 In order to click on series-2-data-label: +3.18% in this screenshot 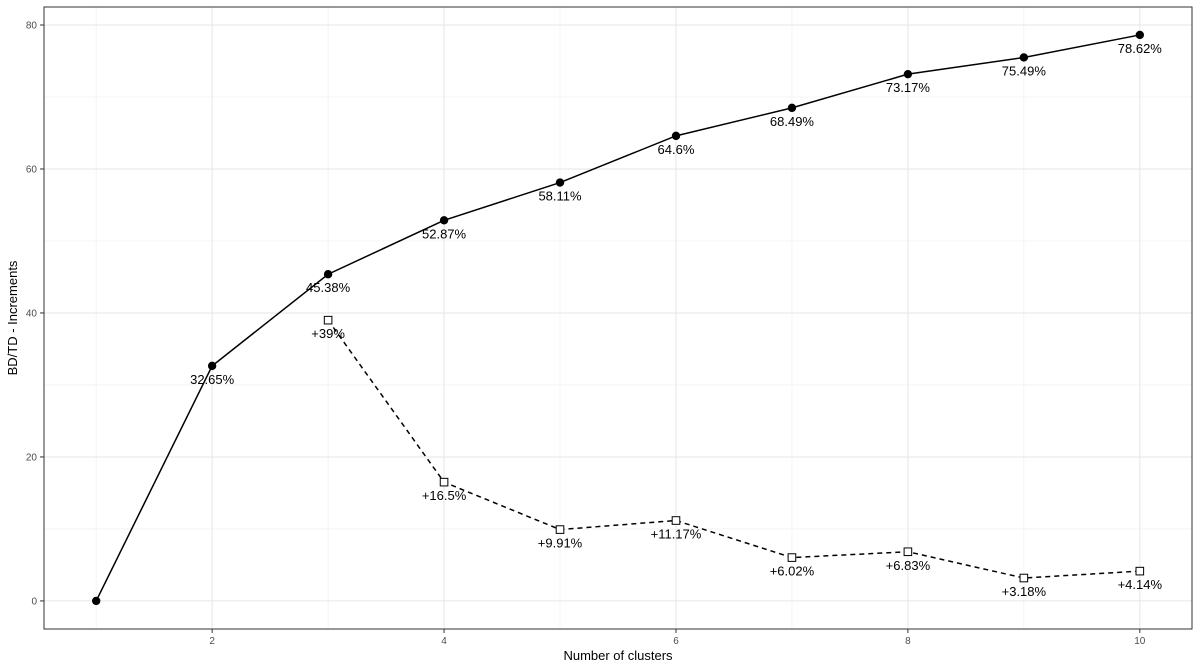, I will do `click(1024, 591)`.